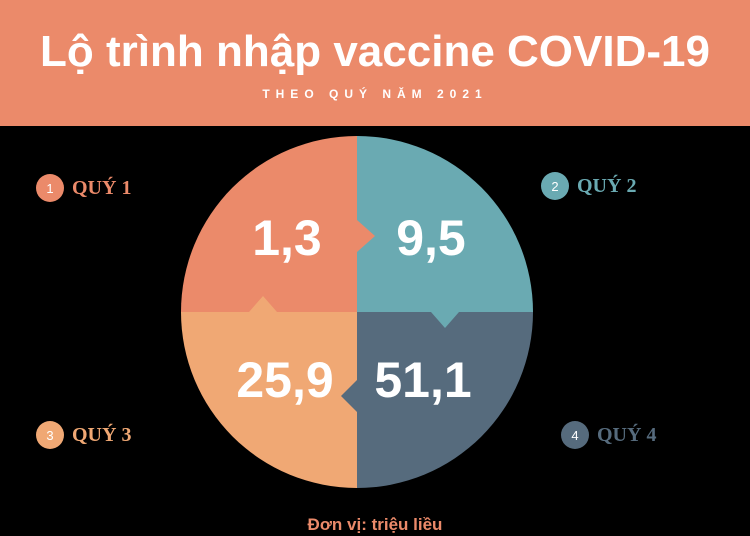 This screenshot has width=750, height=536. I want to click on legend-badge-4: 4, so click(575, 435).